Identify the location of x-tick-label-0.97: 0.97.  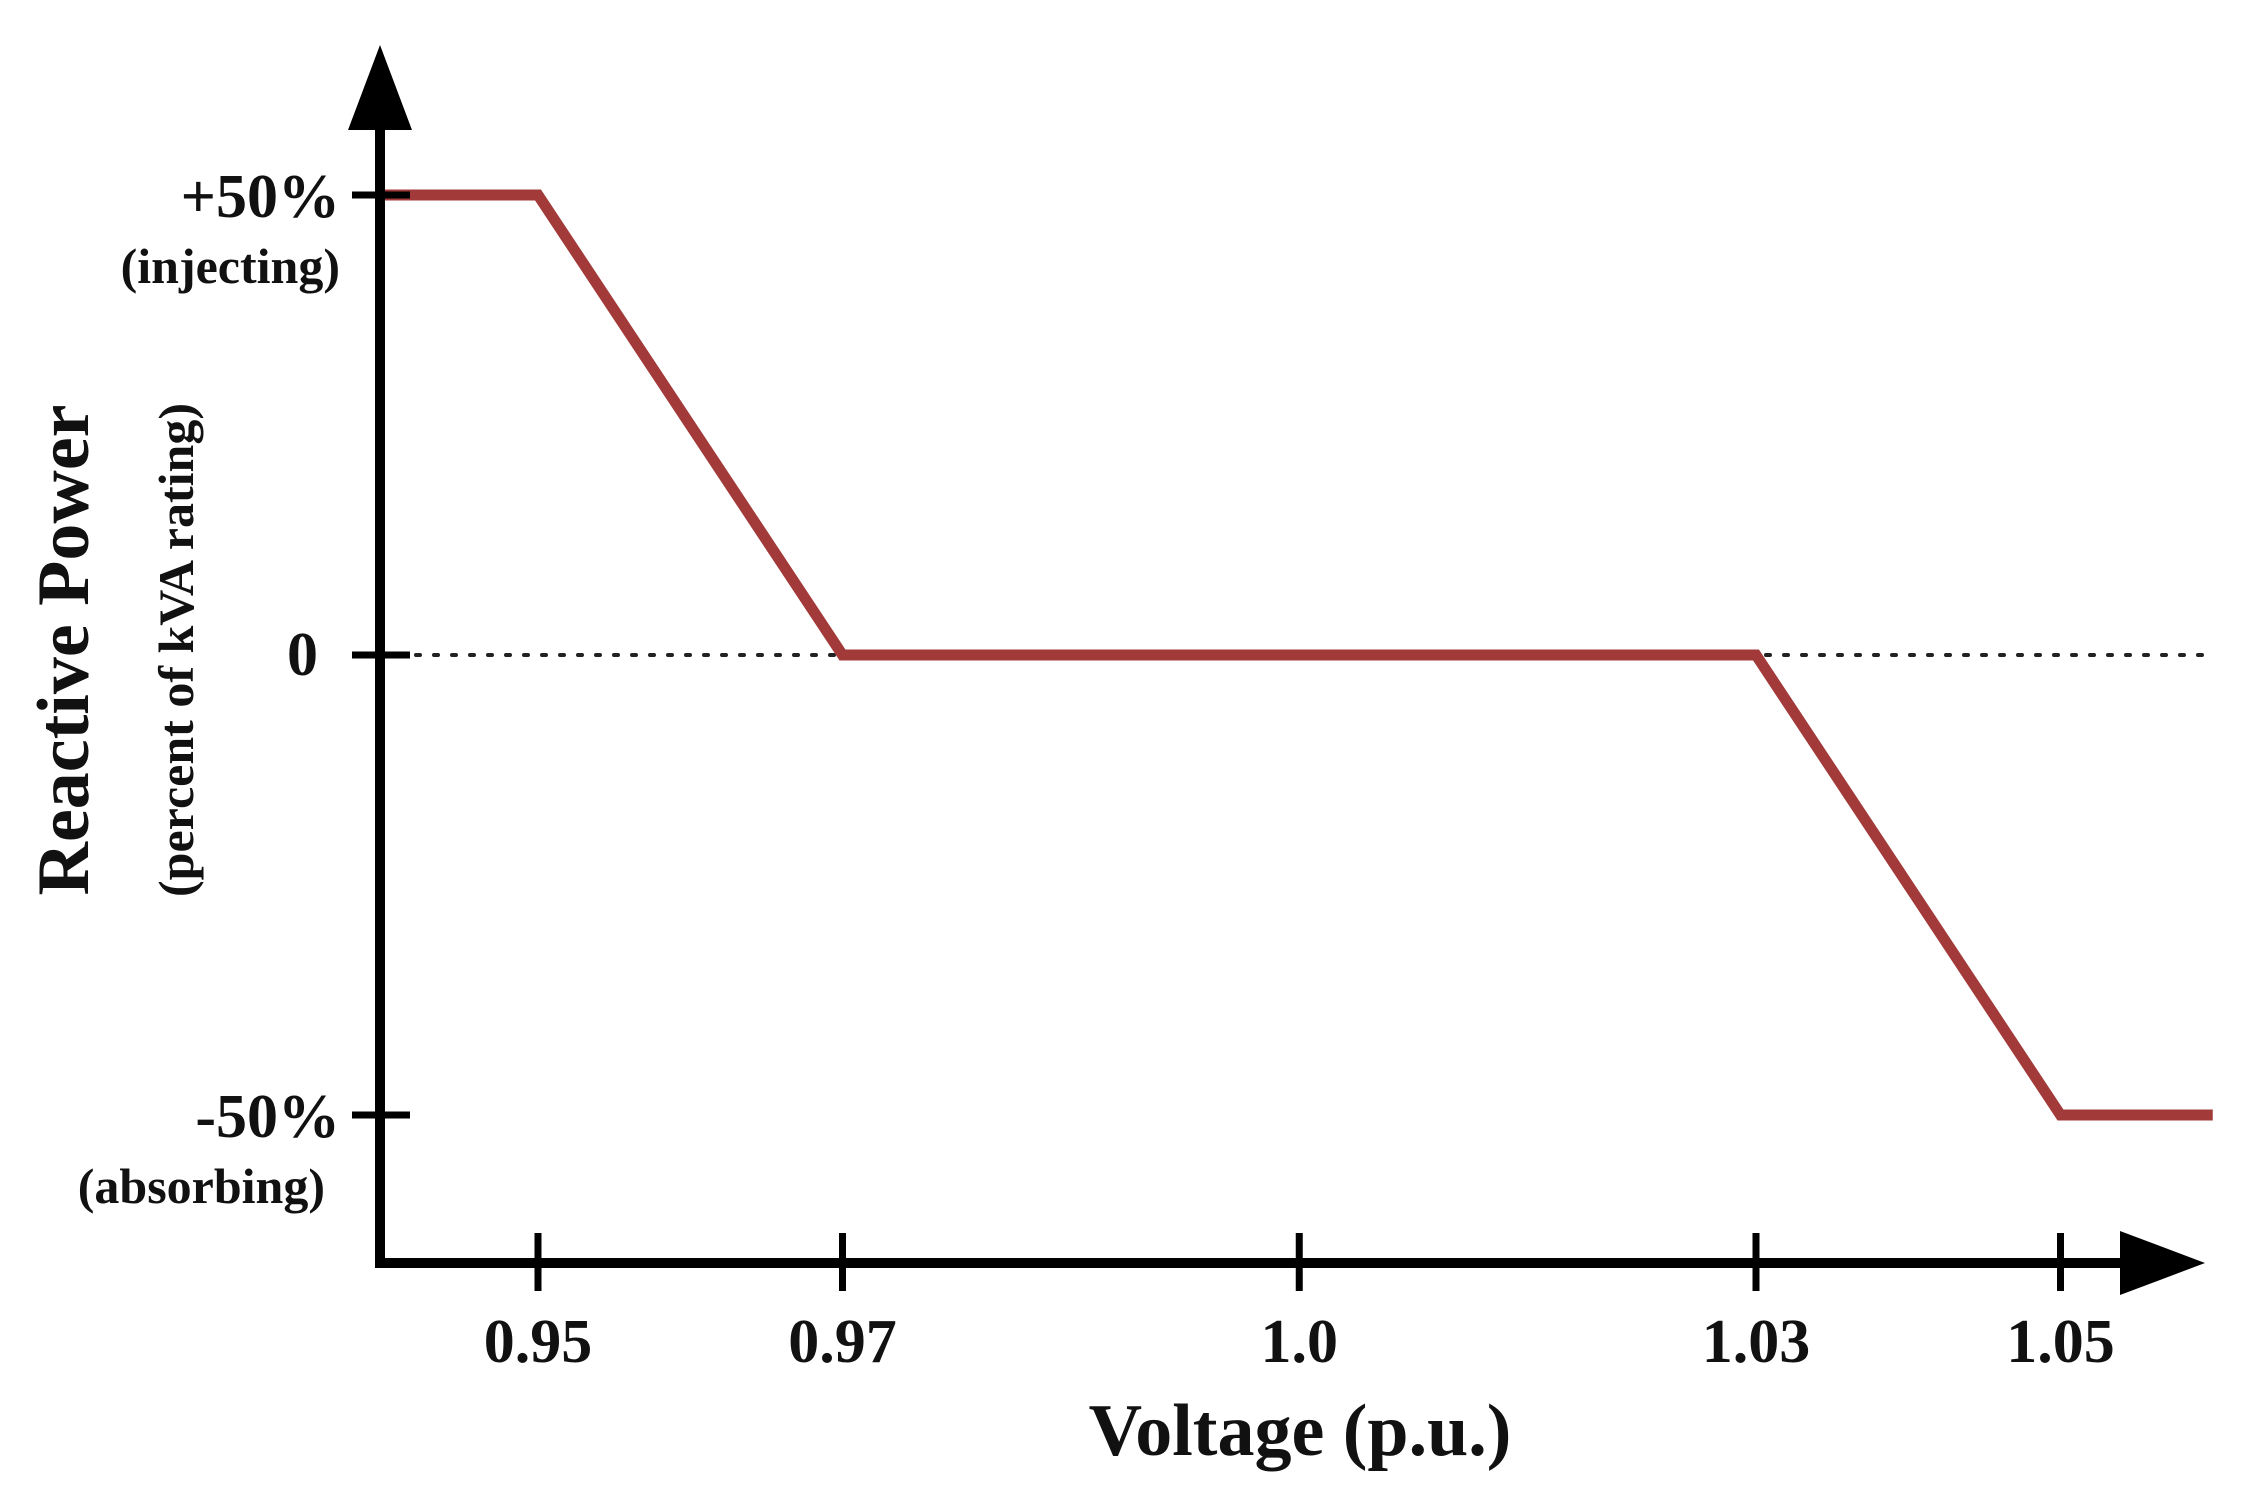
(842, 1342).